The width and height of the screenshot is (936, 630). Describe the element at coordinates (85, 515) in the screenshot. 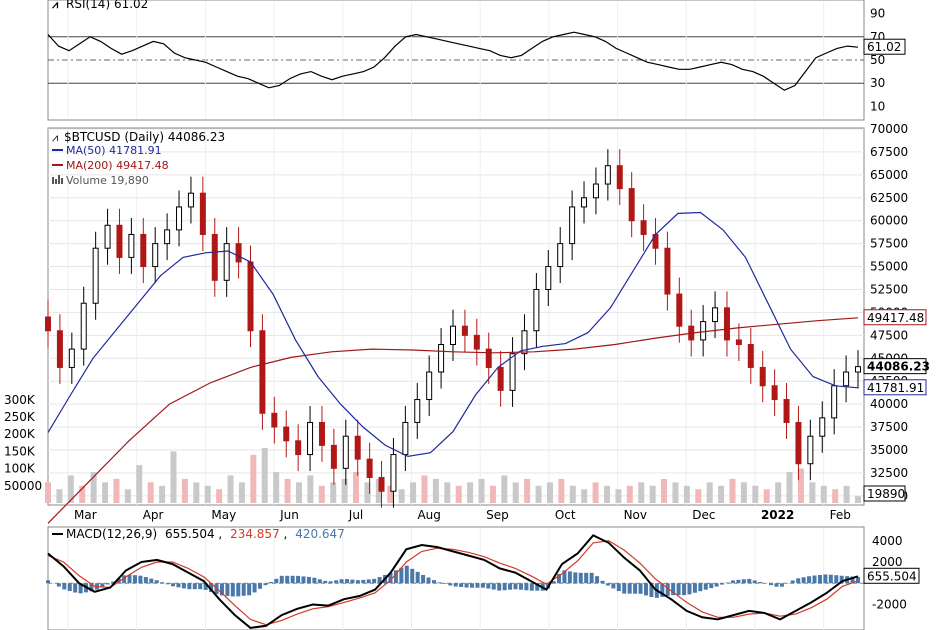

I see `x-tick-label: Mar` at that location.